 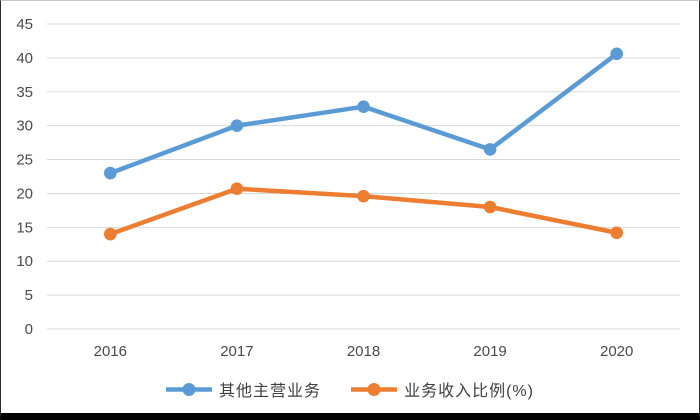 What do you see at coordinates (350, 389) in the screenshot?
I see `legend: 其他主营业务 业务收入比例(%)` at bounding box center [350, 389].